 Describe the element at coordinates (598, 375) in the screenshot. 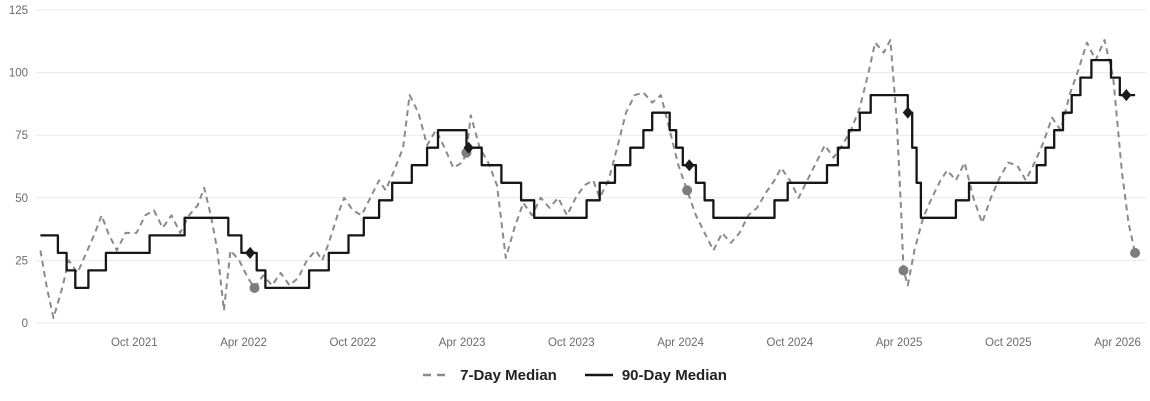

I see `solid-line-swatch` at that location.